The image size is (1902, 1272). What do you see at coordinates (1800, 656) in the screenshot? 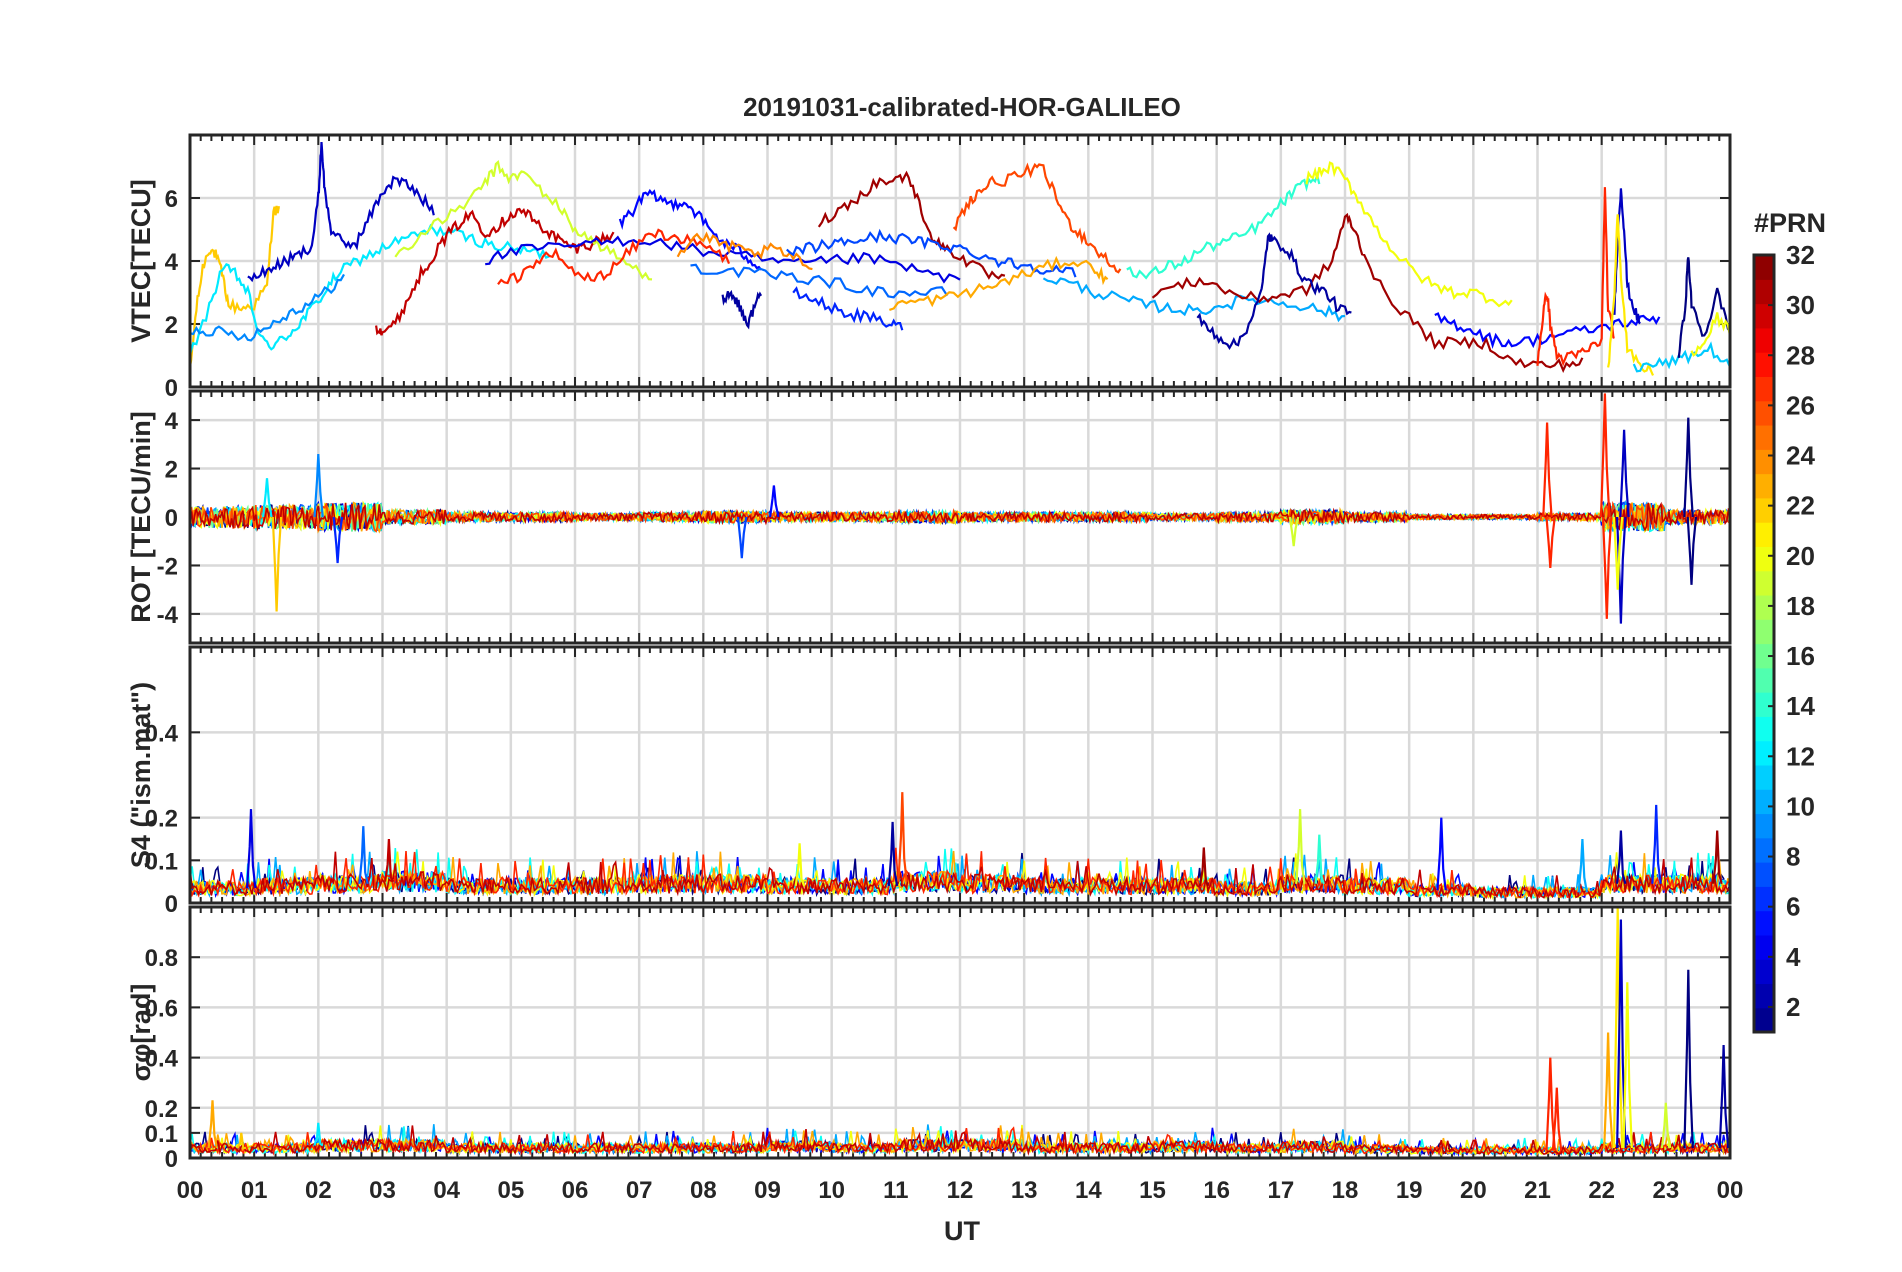
I see `colorbar-tick-label: 16` at bounding box center [1800, 656].